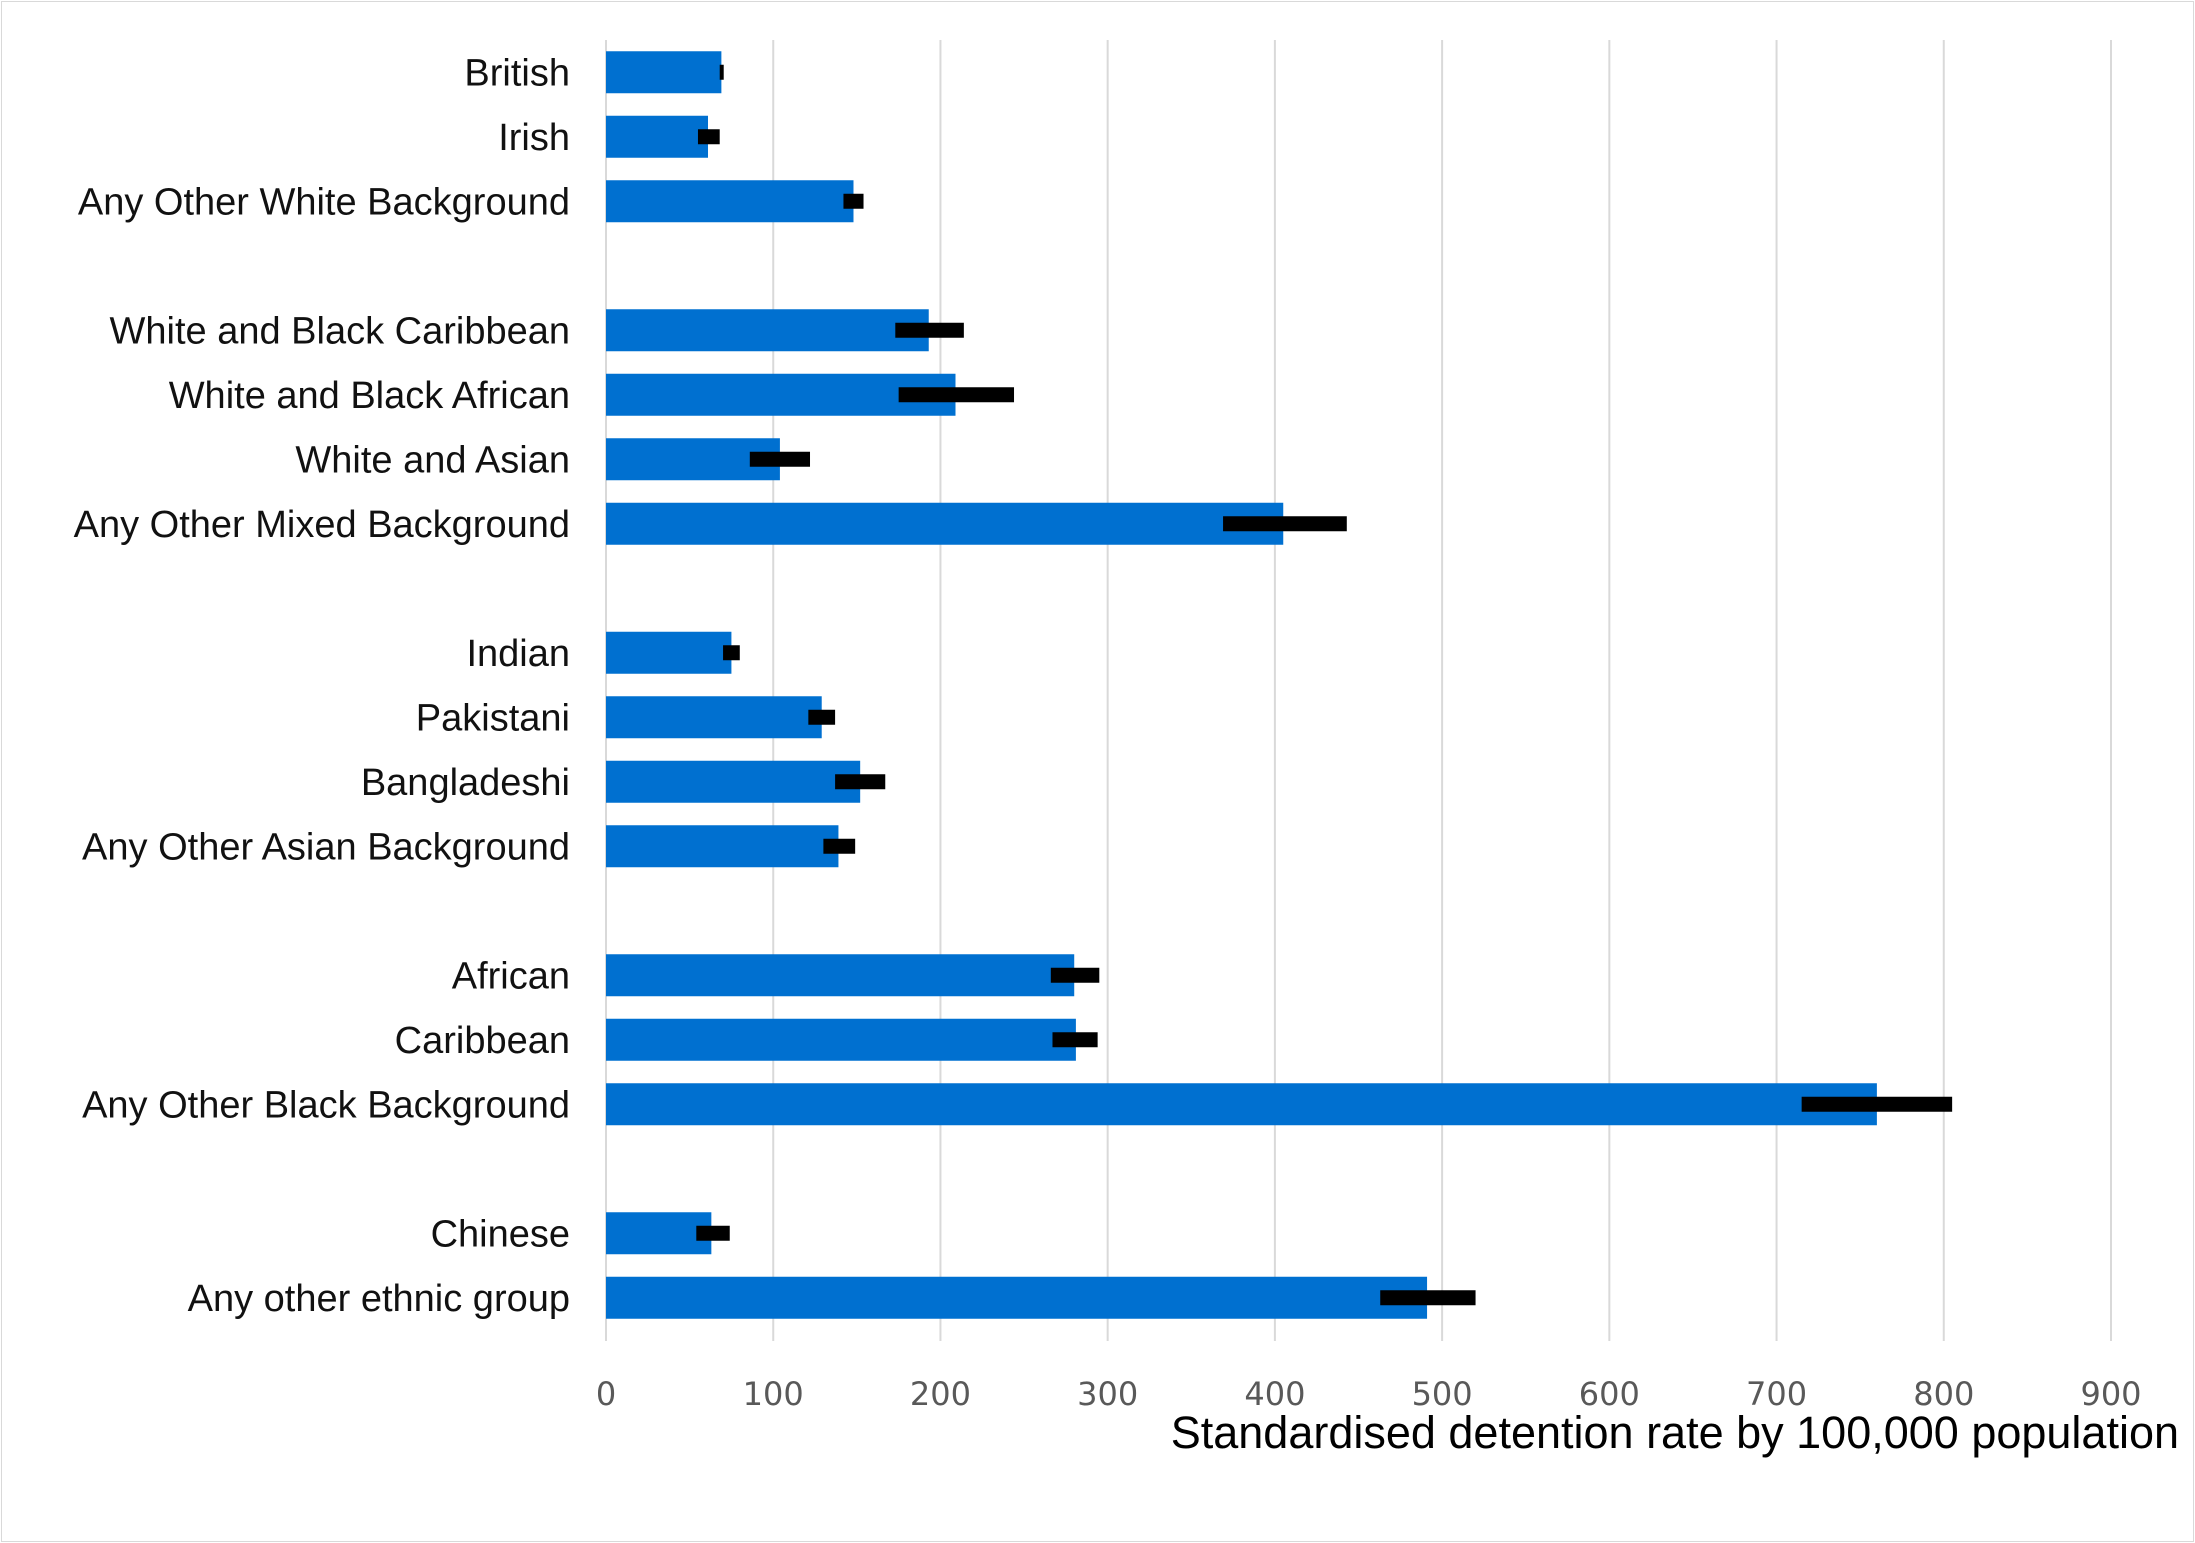 The width and height of the screenshot is (2195, 1543). What do you see at coordinates (1107, 1394) in the screenshot?
I see `x-tick-label-300: 300` at bounding box center [1107, 1394].